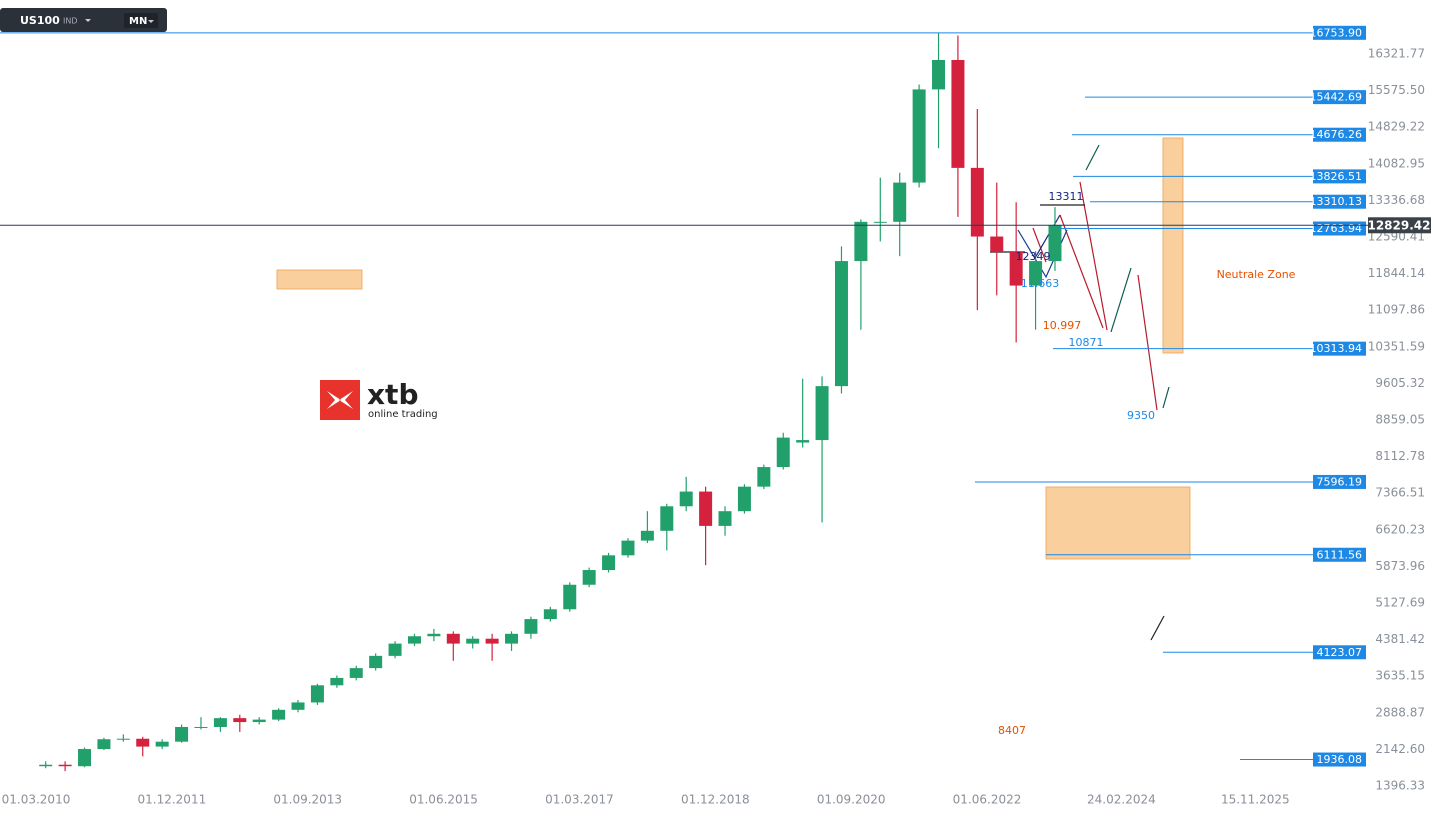  What do you see at coordinates (1080, 392) in the screenshot?
I see `projections` at bounding box center [1080, 392].